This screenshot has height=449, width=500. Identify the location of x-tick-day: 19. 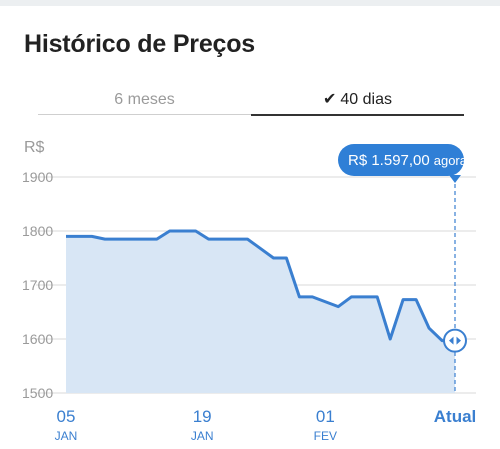
(202, 416).